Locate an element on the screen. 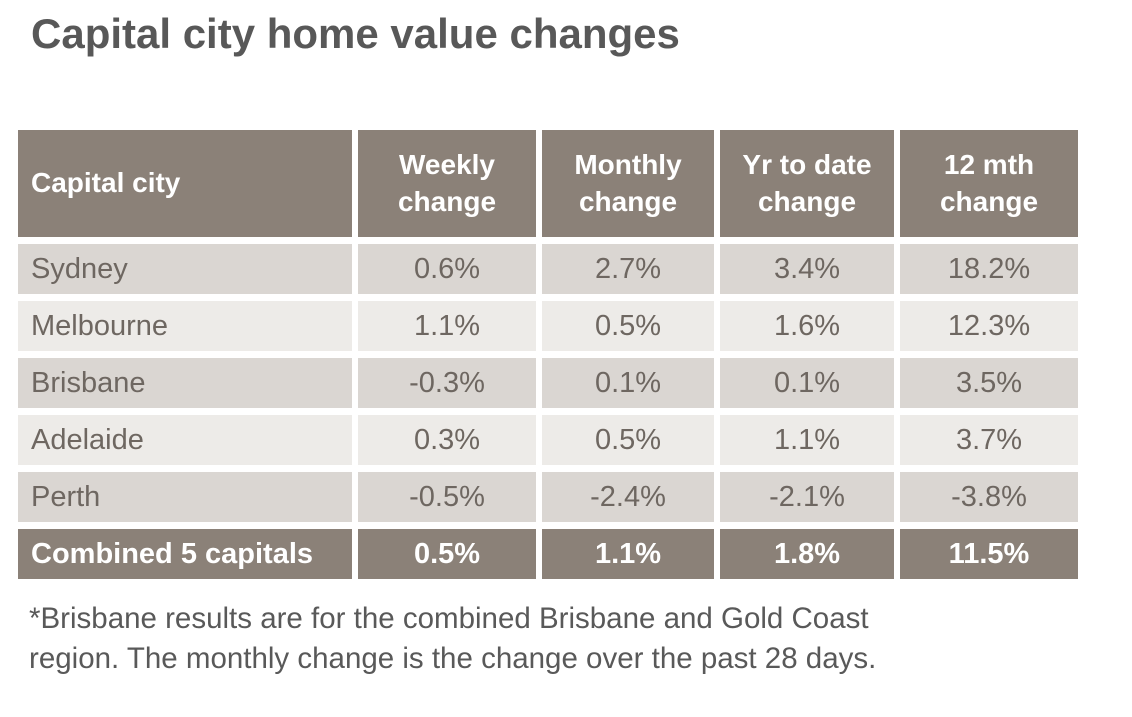  cell-city: Combined 5 capitals is located at coordinates (185, 554).